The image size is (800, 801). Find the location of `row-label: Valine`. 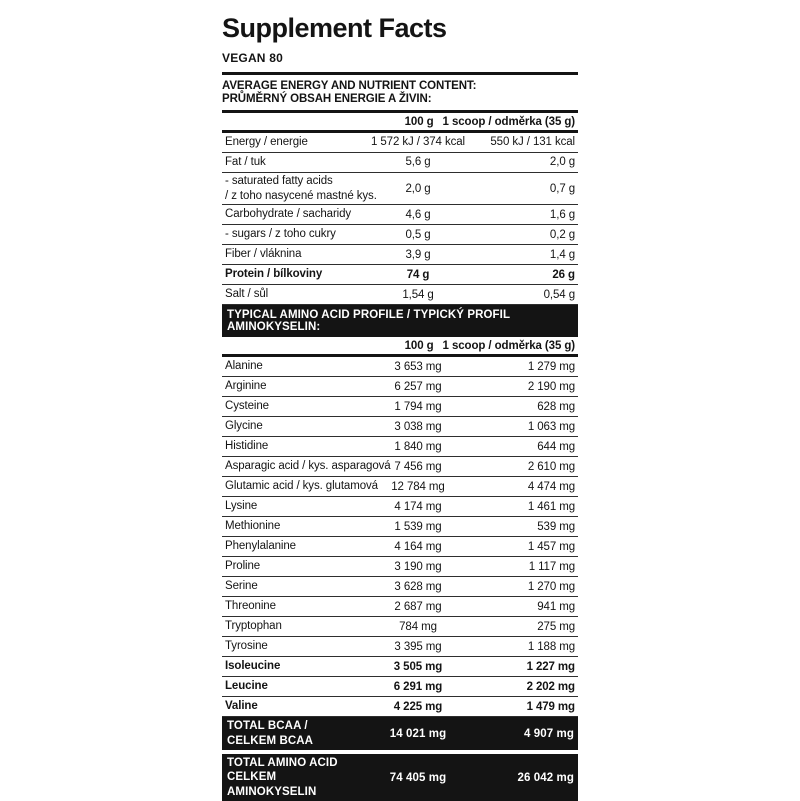

row-label: Valine is located at coordinates (241, 706).